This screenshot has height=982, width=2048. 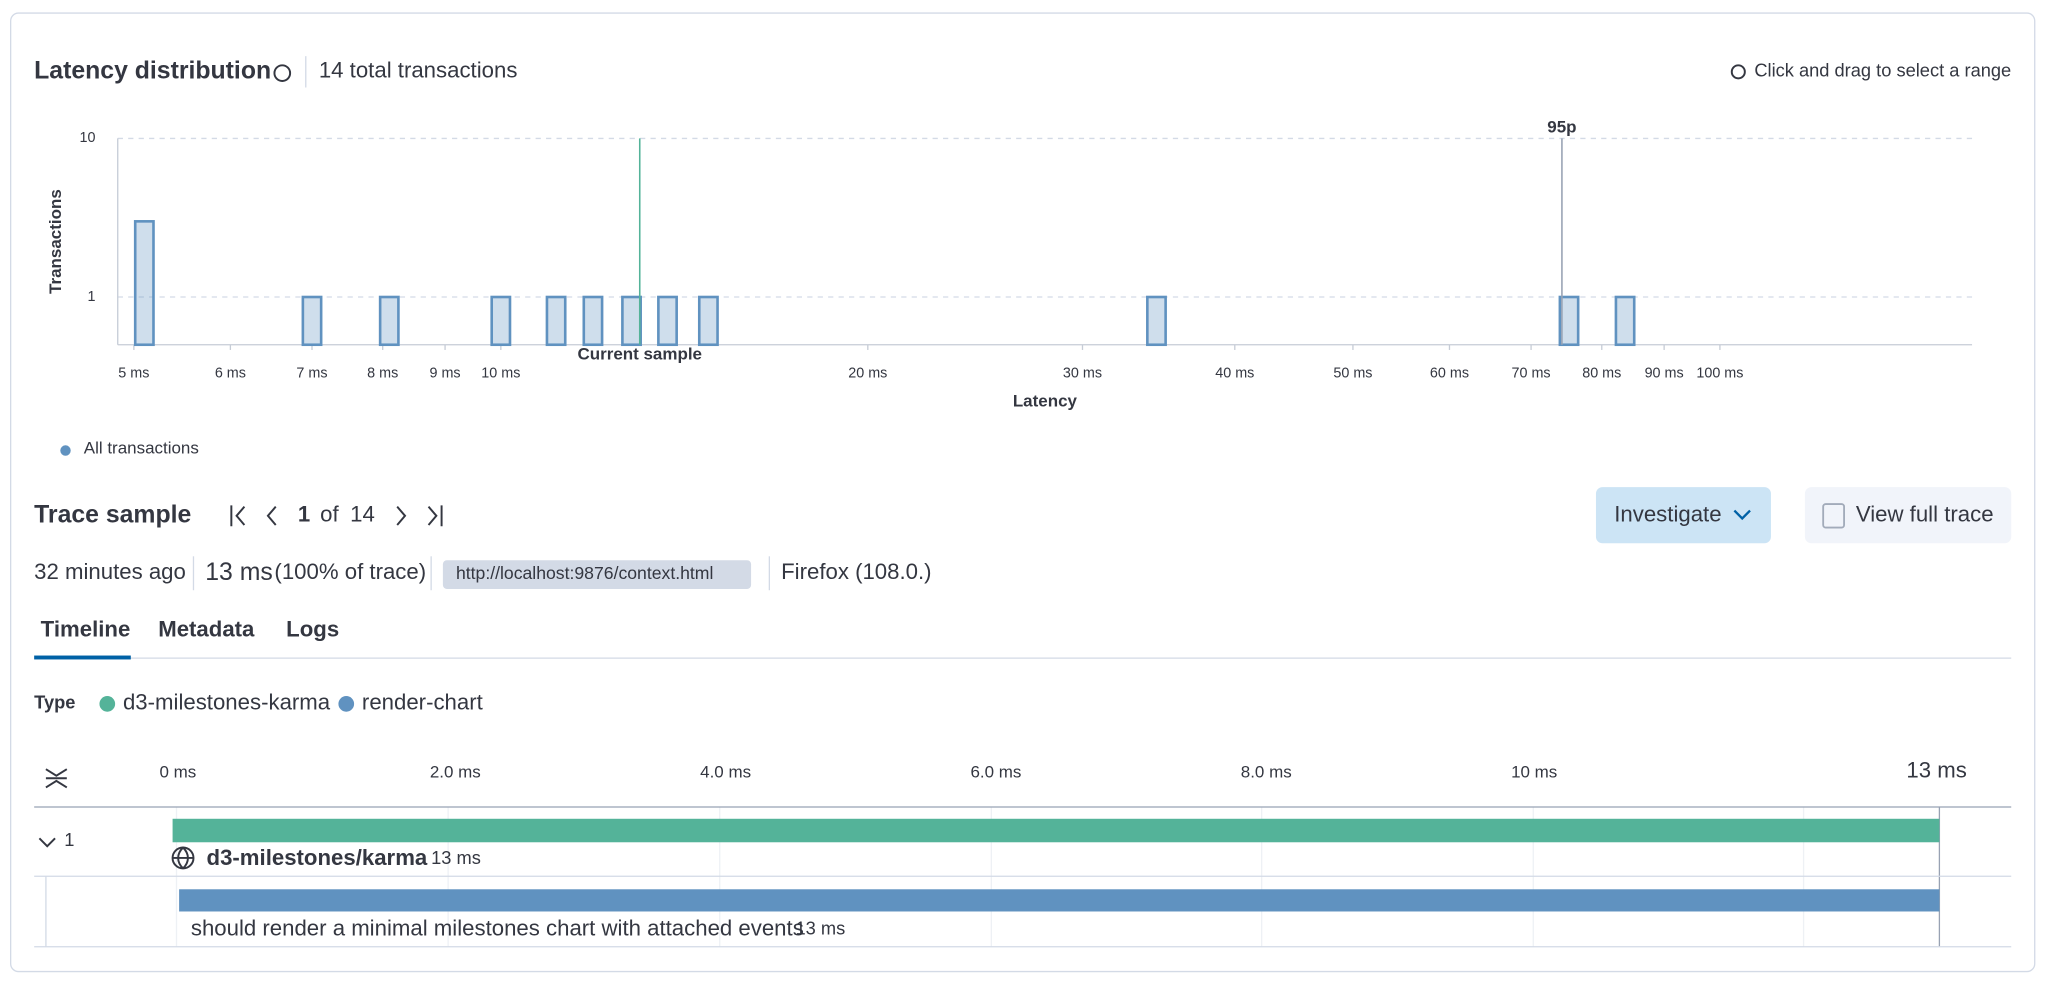 What do you see at coordinates (1531, 373) in the screenshot?
I see `x-tick-label: 70 ms` at bounding box center [1531, 373].